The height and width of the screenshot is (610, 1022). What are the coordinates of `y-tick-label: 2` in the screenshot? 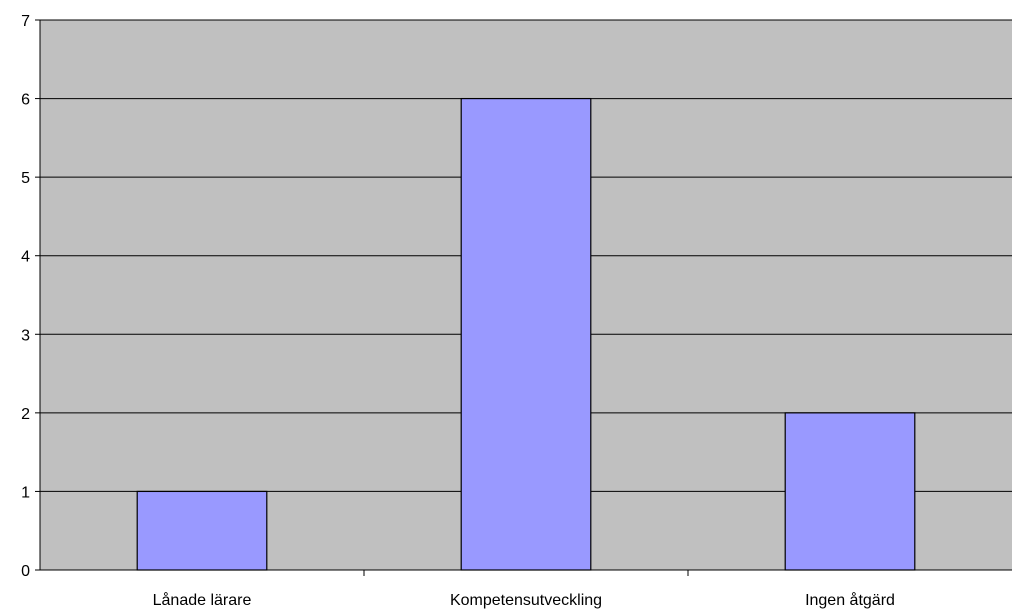 It's located at (25, 414).